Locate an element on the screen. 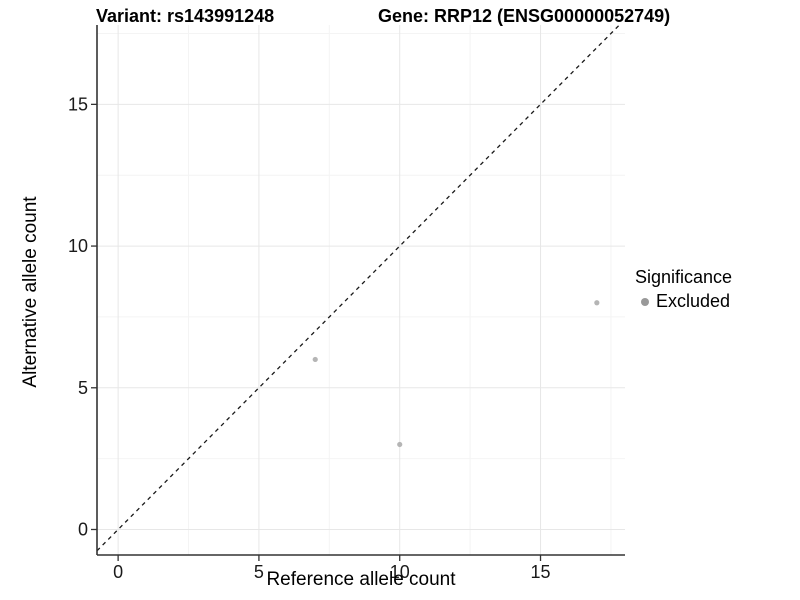 This screenshot has width=800, height=600. y-tick-label: 10 is located at coordinates (78, 246).